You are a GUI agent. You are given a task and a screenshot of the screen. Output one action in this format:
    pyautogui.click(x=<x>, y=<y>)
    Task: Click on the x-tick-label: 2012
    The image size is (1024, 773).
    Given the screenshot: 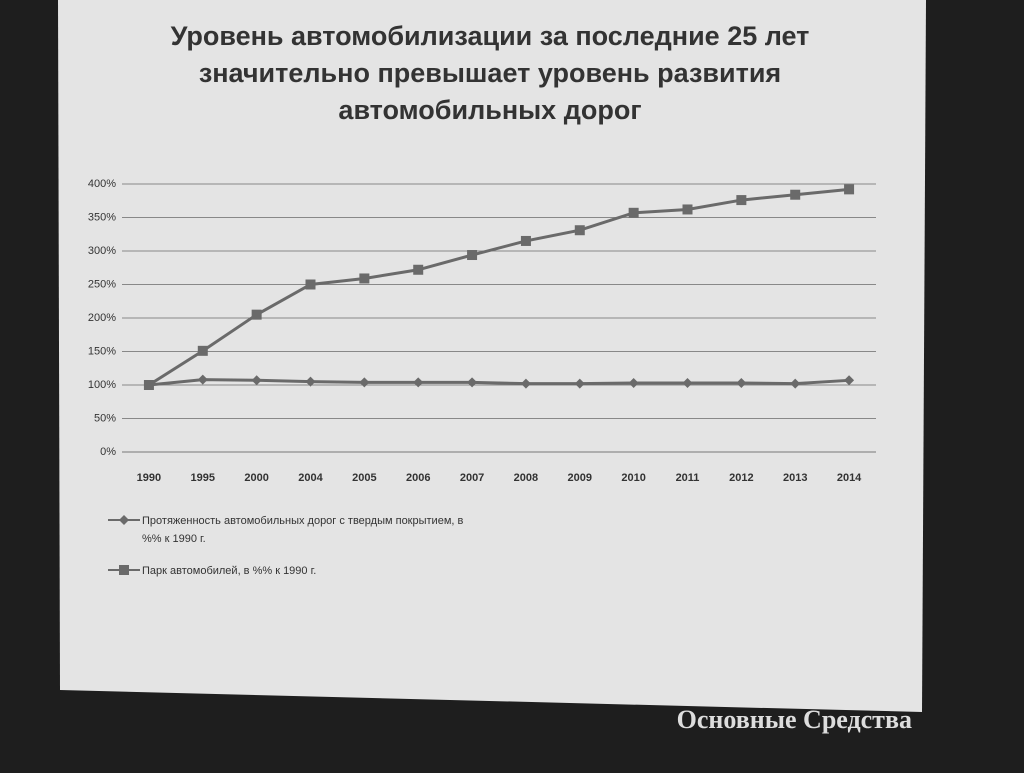 What is the action you would take?
    pyautogui.click(x=741, y=478)
    